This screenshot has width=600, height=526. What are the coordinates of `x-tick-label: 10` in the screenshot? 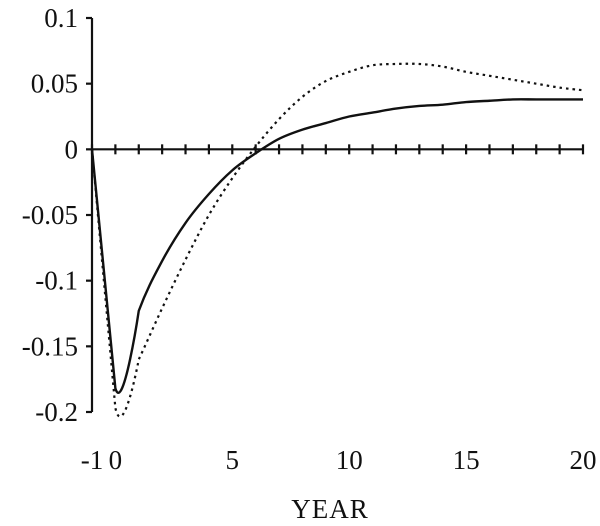 It's located at (349, 460).